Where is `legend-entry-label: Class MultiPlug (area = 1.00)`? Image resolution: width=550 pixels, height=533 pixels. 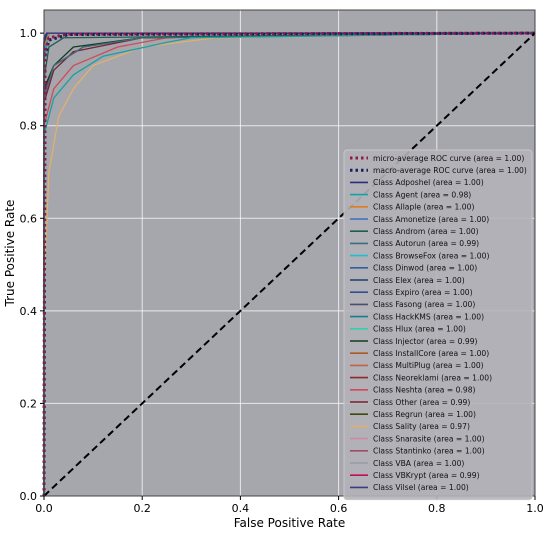 legend-entry-label: Class MultiPlug (area = 1.00) is located at coordinates (428, 365).